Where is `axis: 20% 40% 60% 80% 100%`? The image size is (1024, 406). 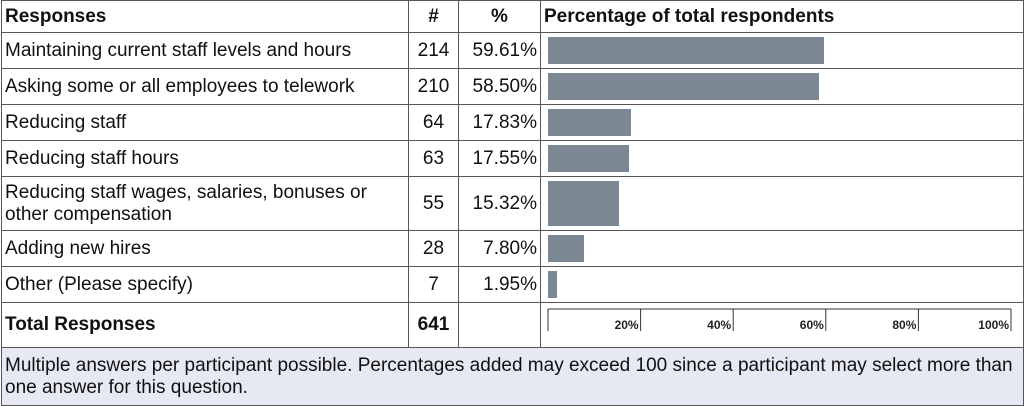 axis: 20% 40% 60% 80% 100% is located at coordinates (779, 320).